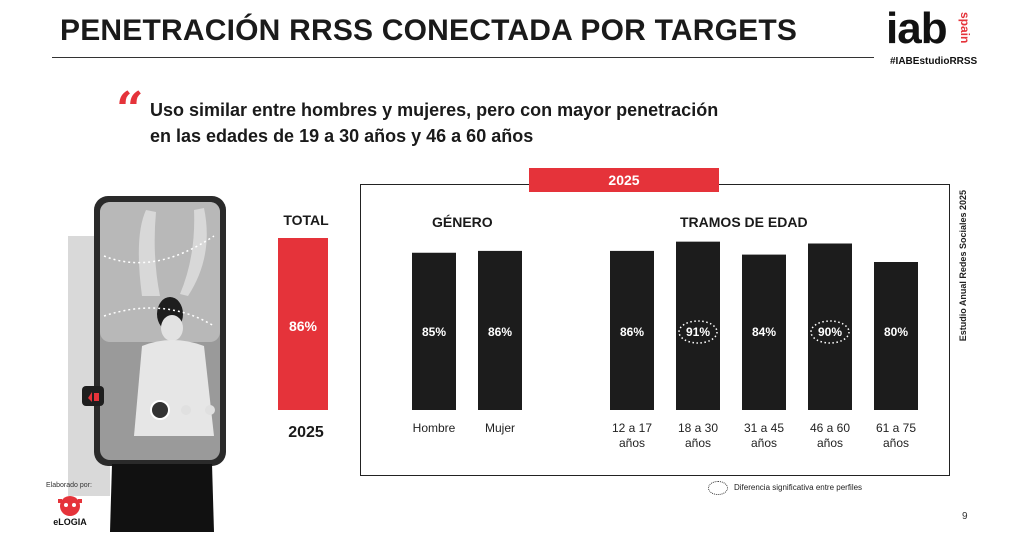  What do you see at coordinates (917, 28) in the screenshot?
I see `logo-iab-text: iab` at bounding box center [917, 28].